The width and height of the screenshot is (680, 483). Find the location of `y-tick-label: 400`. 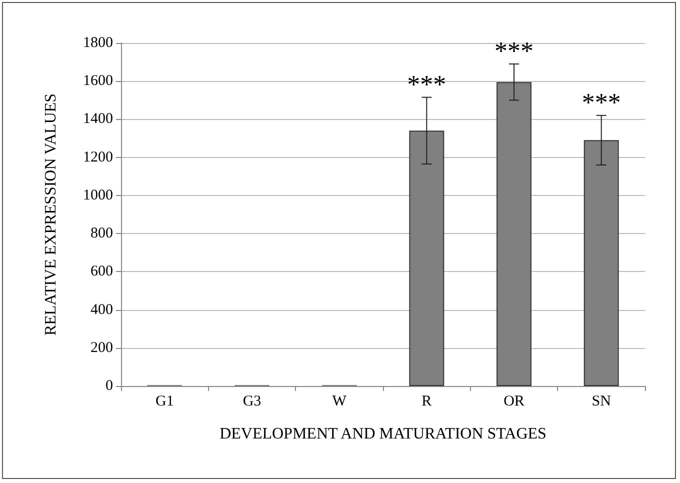

y-tick-label: 400 is located at coordinates (101, 310).